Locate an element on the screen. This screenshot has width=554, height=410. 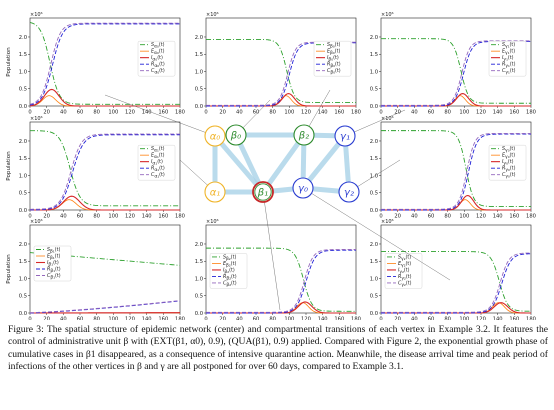
node-label: γ₂ is located at coordinates (349, 193).